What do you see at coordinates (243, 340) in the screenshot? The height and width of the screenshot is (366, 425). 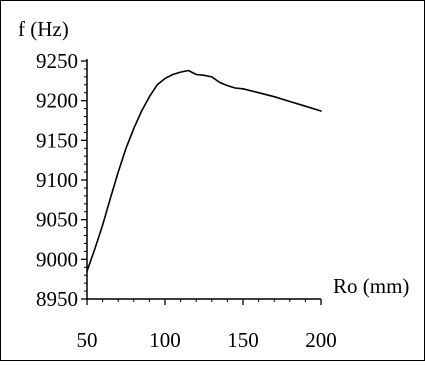 I see `x-tick-label: 150` at bounding box center [243, 340].